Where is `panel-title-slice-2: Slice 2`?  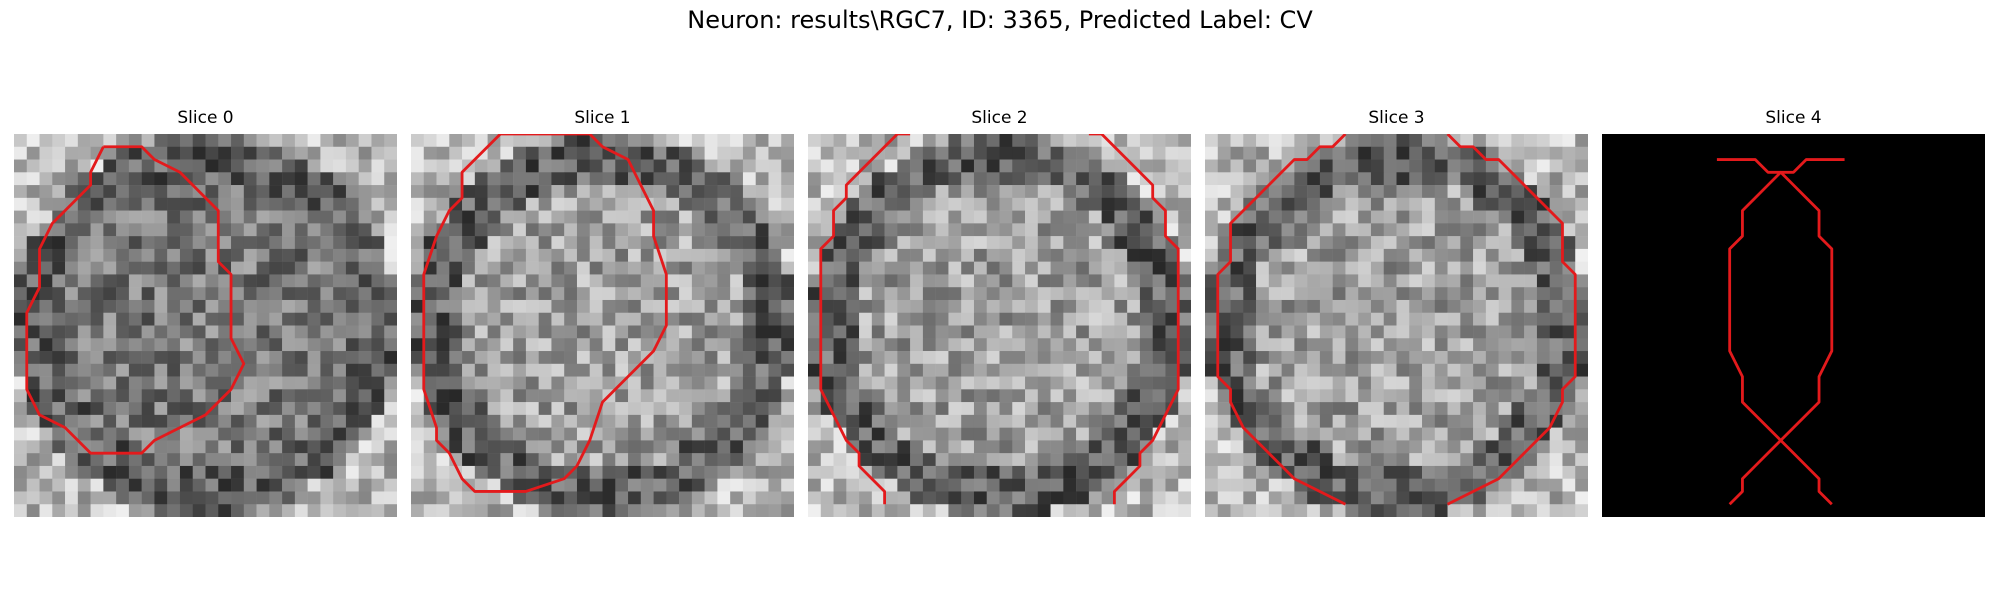
panel-title-slice-2: Slice 2 is located at coordinates (999, 118).